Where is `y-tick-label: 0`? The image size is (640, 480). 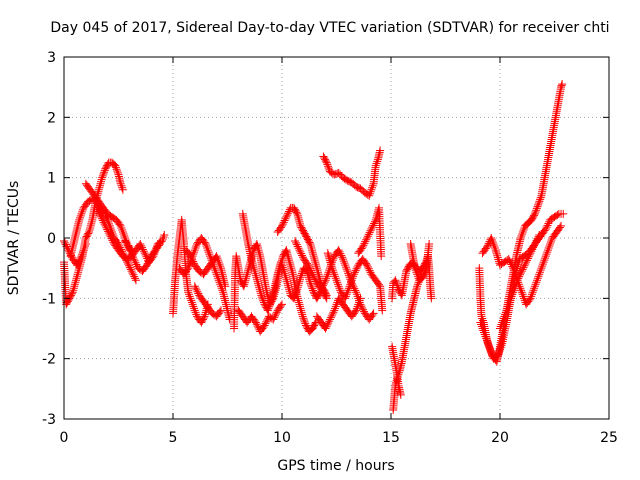
y-tick-label: 0 is located at coordinates (51, 239).